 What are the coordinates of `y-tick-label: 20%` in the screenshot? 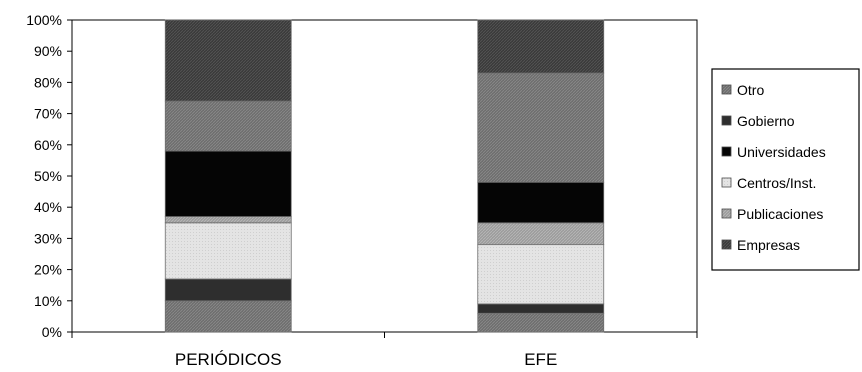 It's located at (48, 270).